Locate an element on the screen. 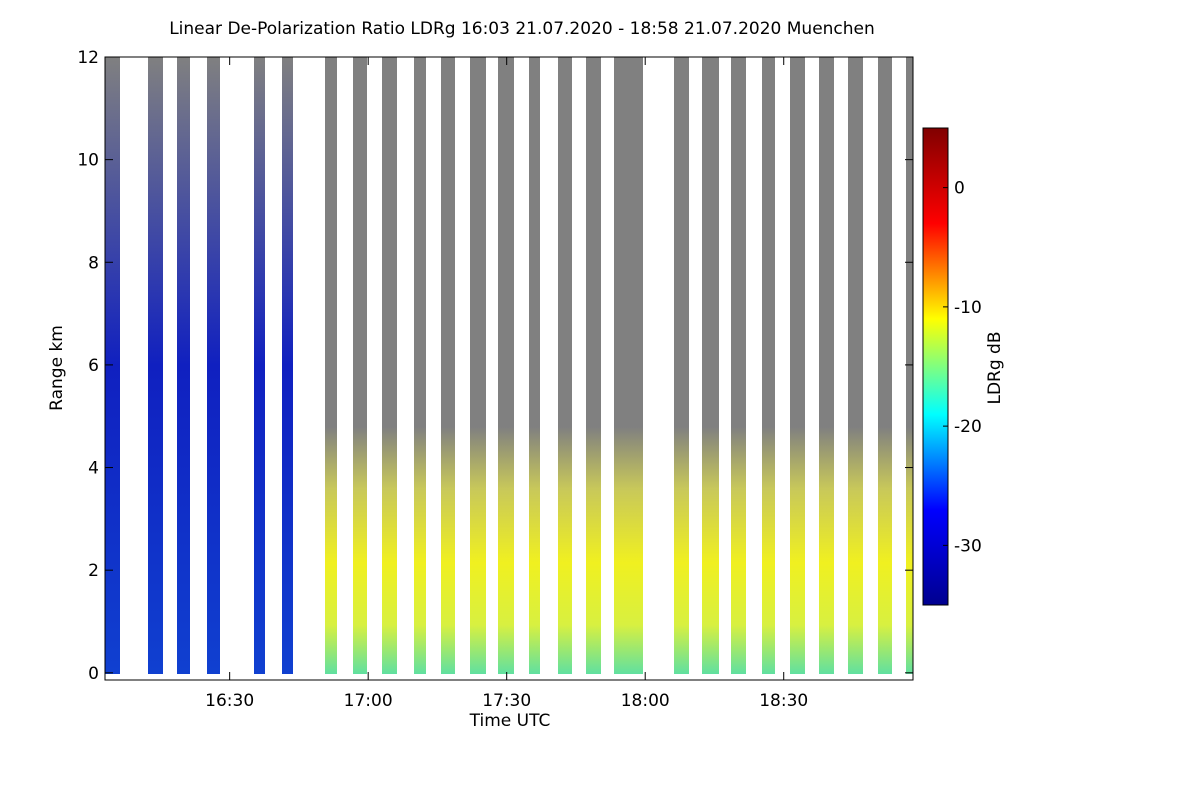 The width and height of the screenshot is (1200, 804). y-tick-label: 2 is located at coordinates (93, 571).